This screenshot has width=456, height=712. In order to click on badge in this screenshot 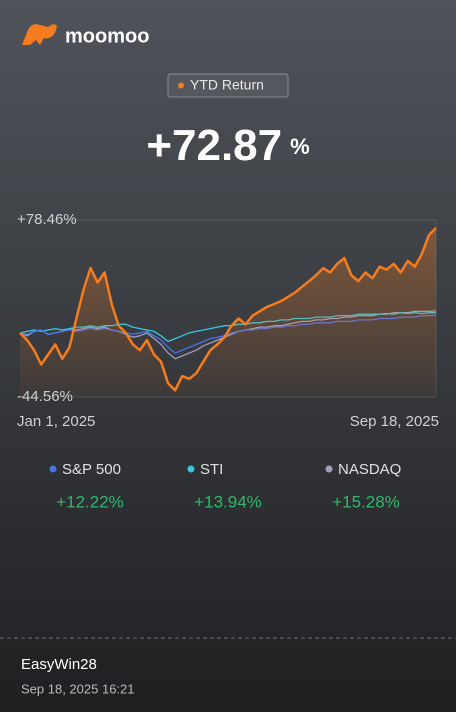, I will do `click(228, 85)`.